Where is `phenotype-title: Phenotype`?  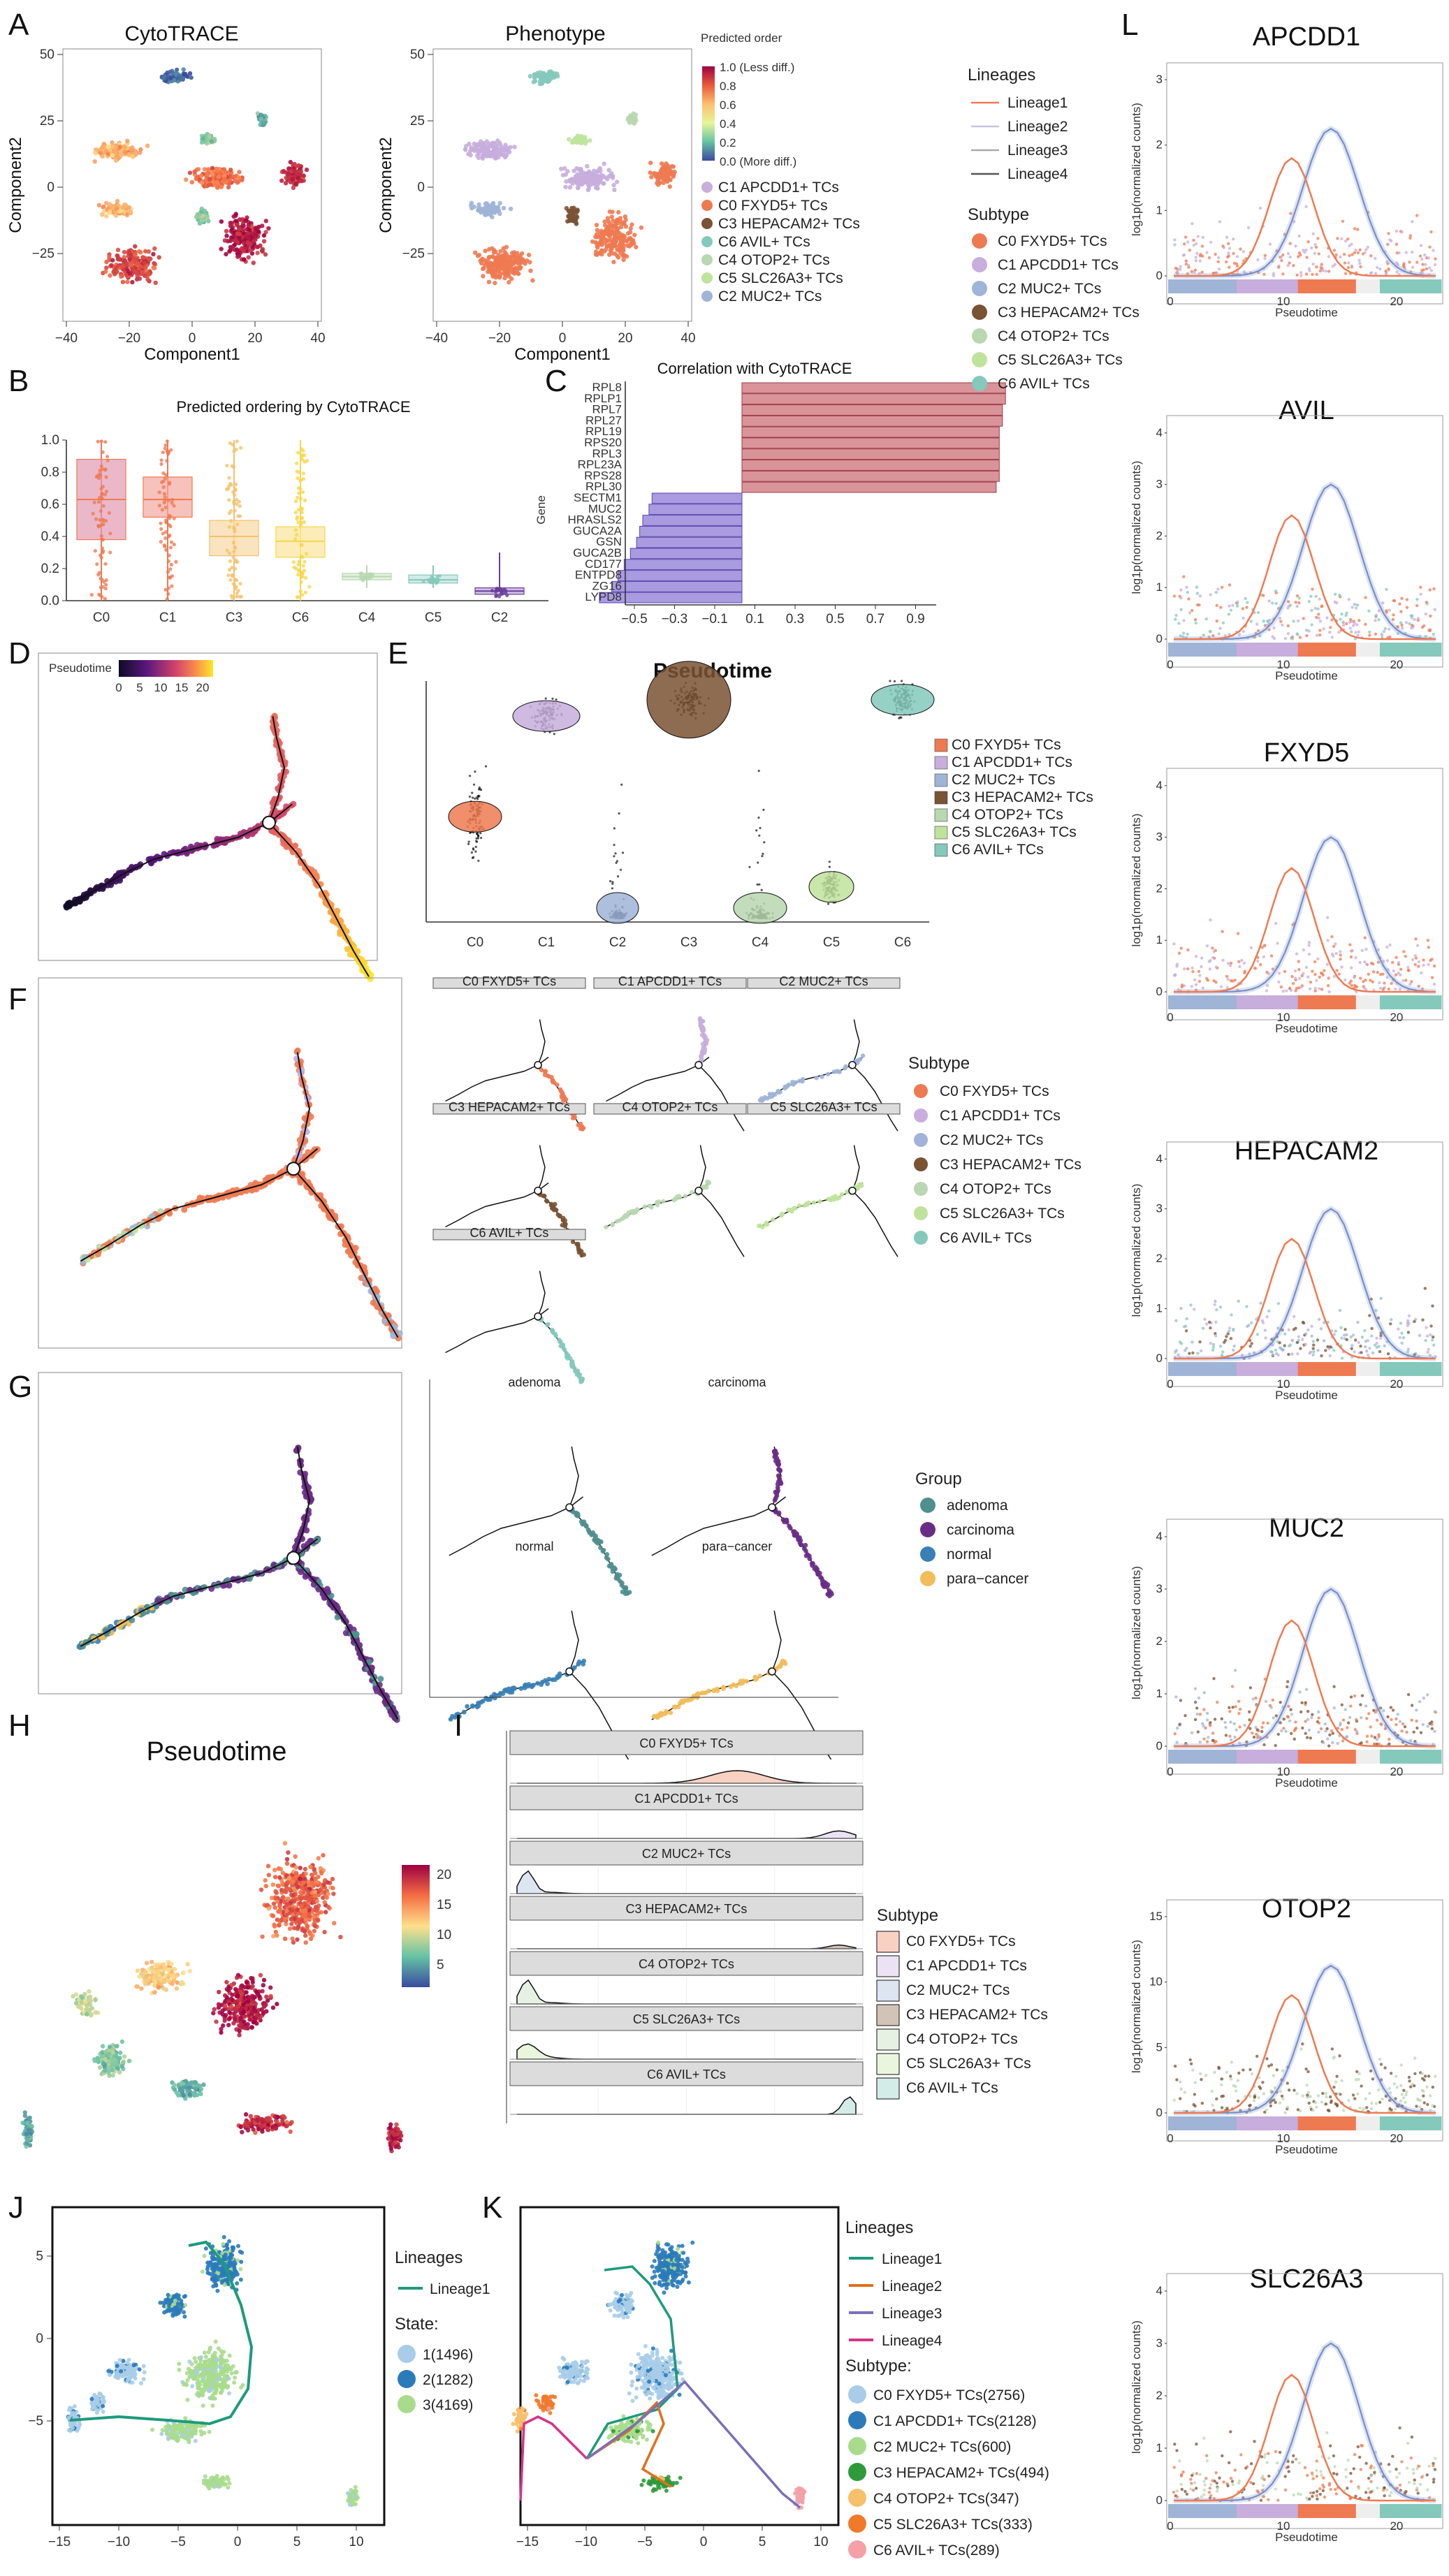 phenotype-title: Phenotype is located at coordinates (555, 33).